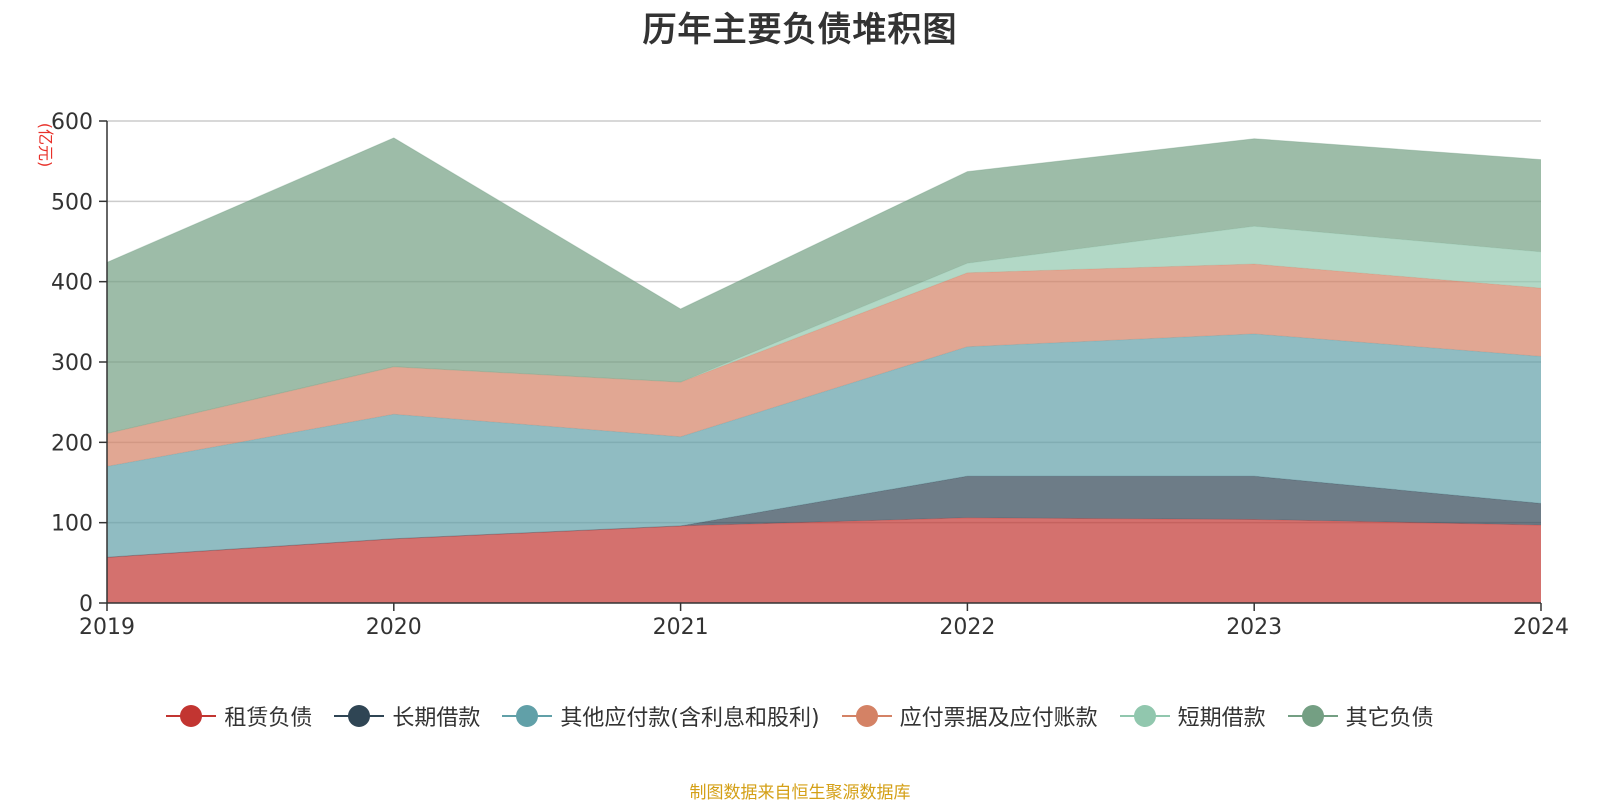  Describe the element at coordinates (1221, 718) in the screenshot. I see `legend-label: 短期借款` at that location.